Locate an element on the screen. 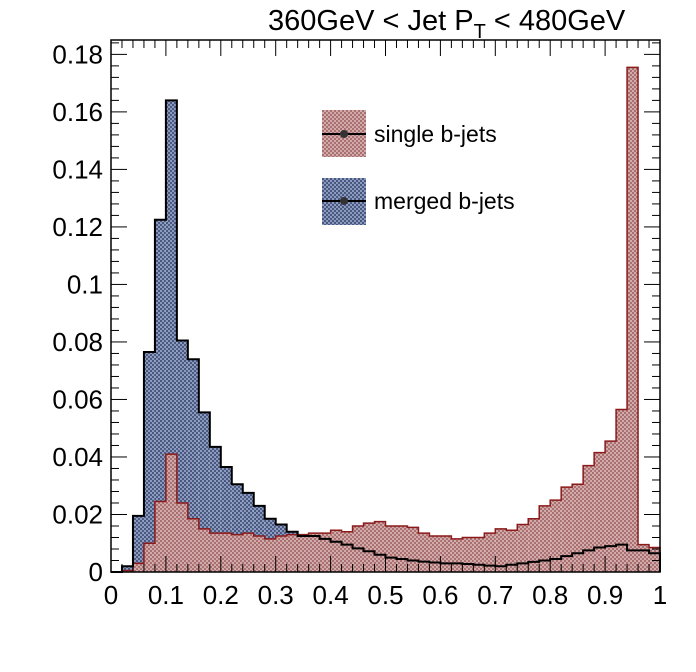 The width and height of the screenshot is (696, 672). y-tick-label: 0.02 is located at coordinates (77, 514).